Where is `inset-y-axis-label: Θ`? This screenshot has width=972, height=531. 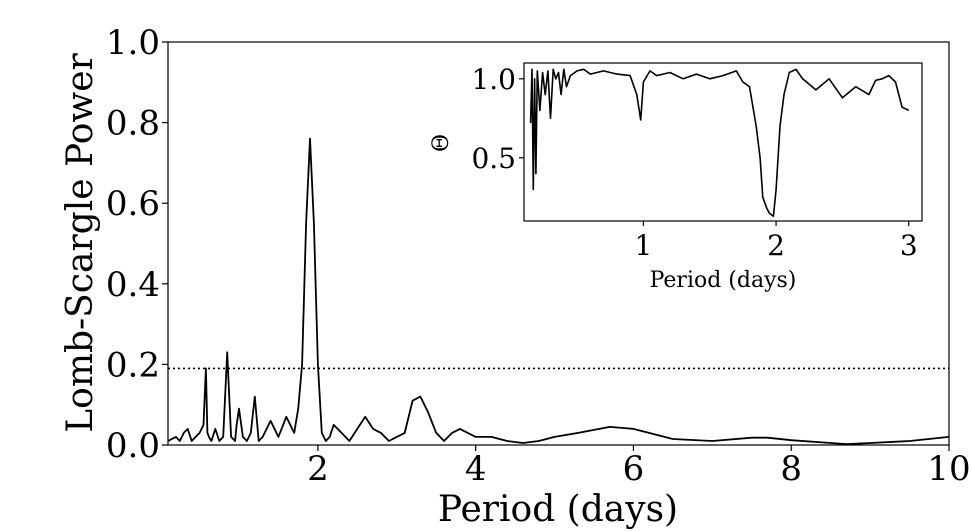
inset-y-axis-label: Θ is located at coordinates (441, 143).